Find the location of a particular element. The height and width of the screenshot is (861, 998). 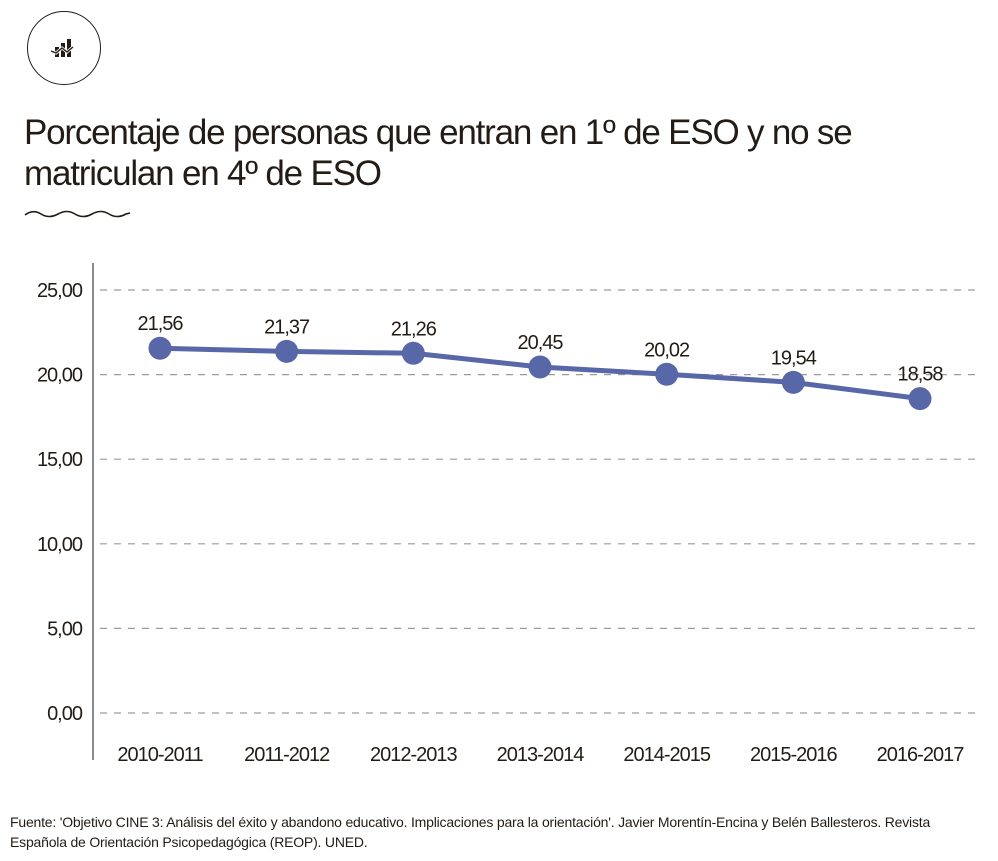

data-label: 18,58 is located at coordinates (920, 375).